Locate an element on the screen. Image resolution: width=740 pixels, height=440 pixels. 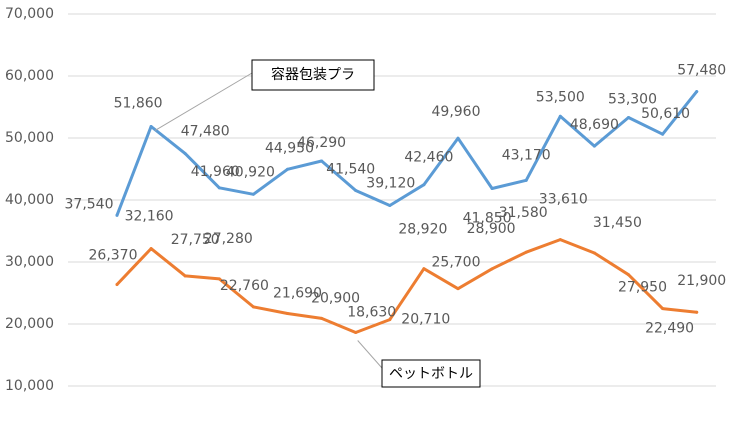
data-label: 41,850 is located at coordinates (487, 219).